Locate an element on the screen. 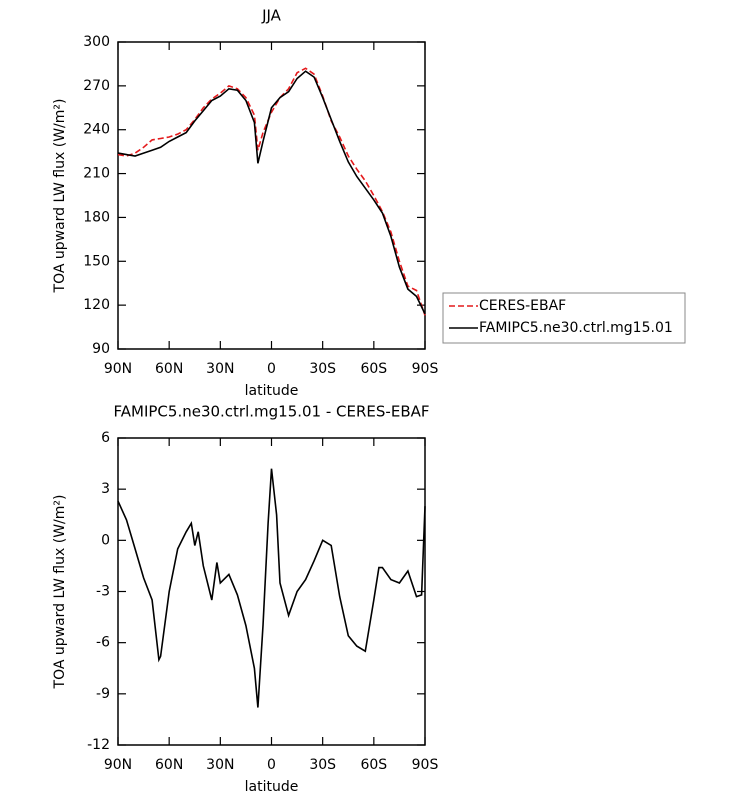 The height and width of the screenshot is (807, 733). y-tick-label: 3 is located at coordinates (105, 489).